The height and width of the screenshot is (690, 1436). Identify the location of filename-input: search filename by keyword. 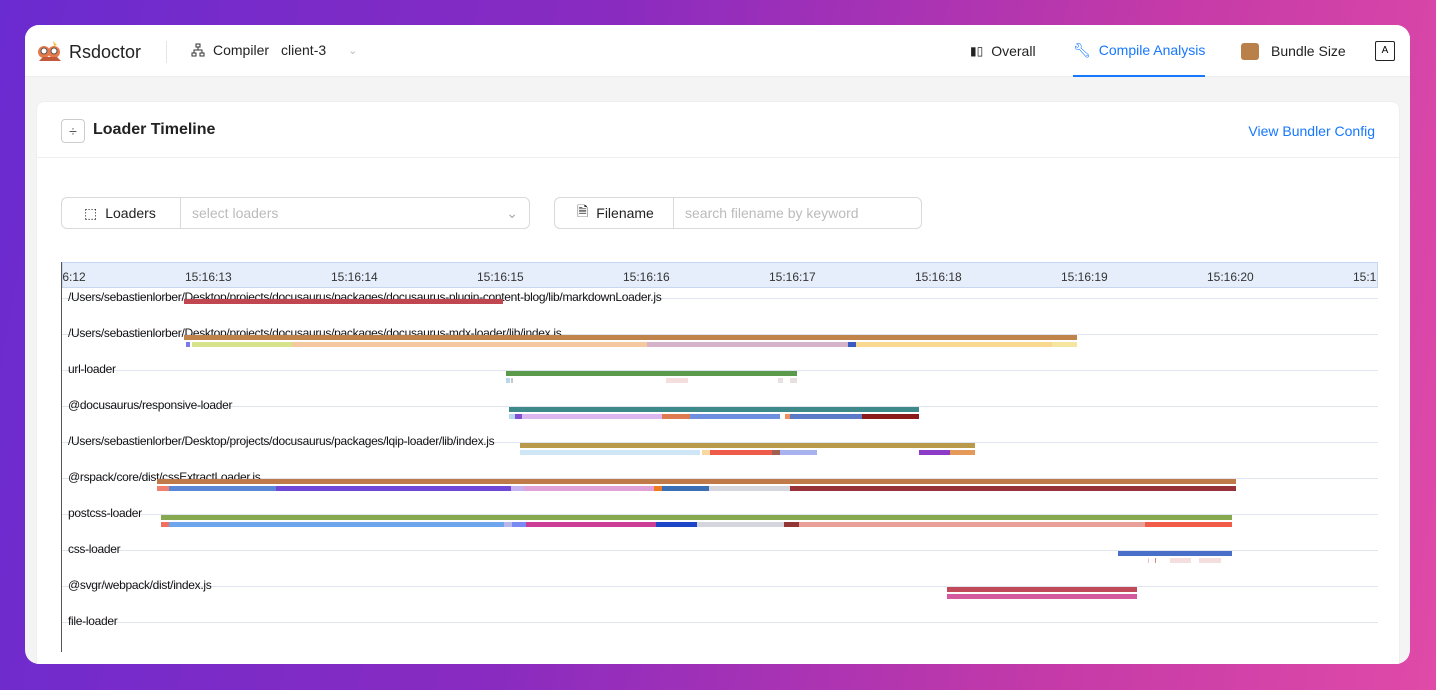
(797, 213).